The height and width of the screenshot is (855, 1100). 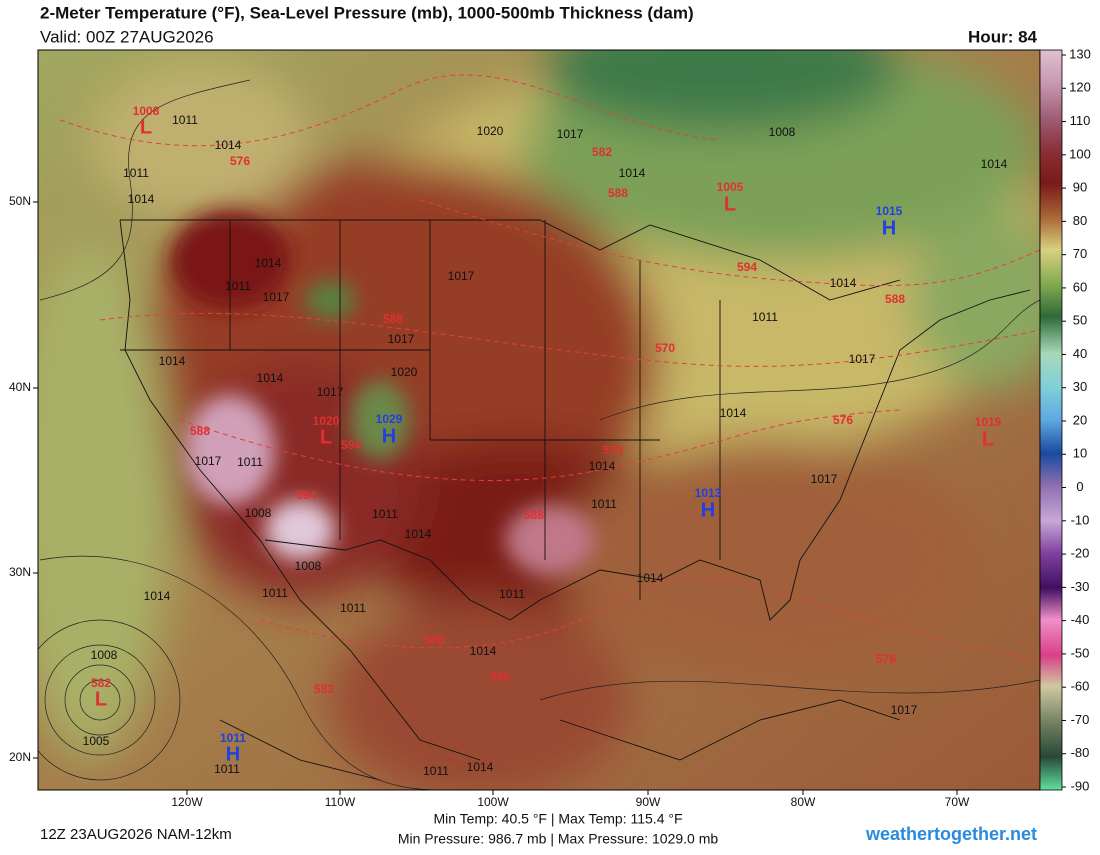 What do you see at coordinates (1080, 686) in the screenshot?
I see `colorbar-label: -60` at bounding box center [1080, 686].